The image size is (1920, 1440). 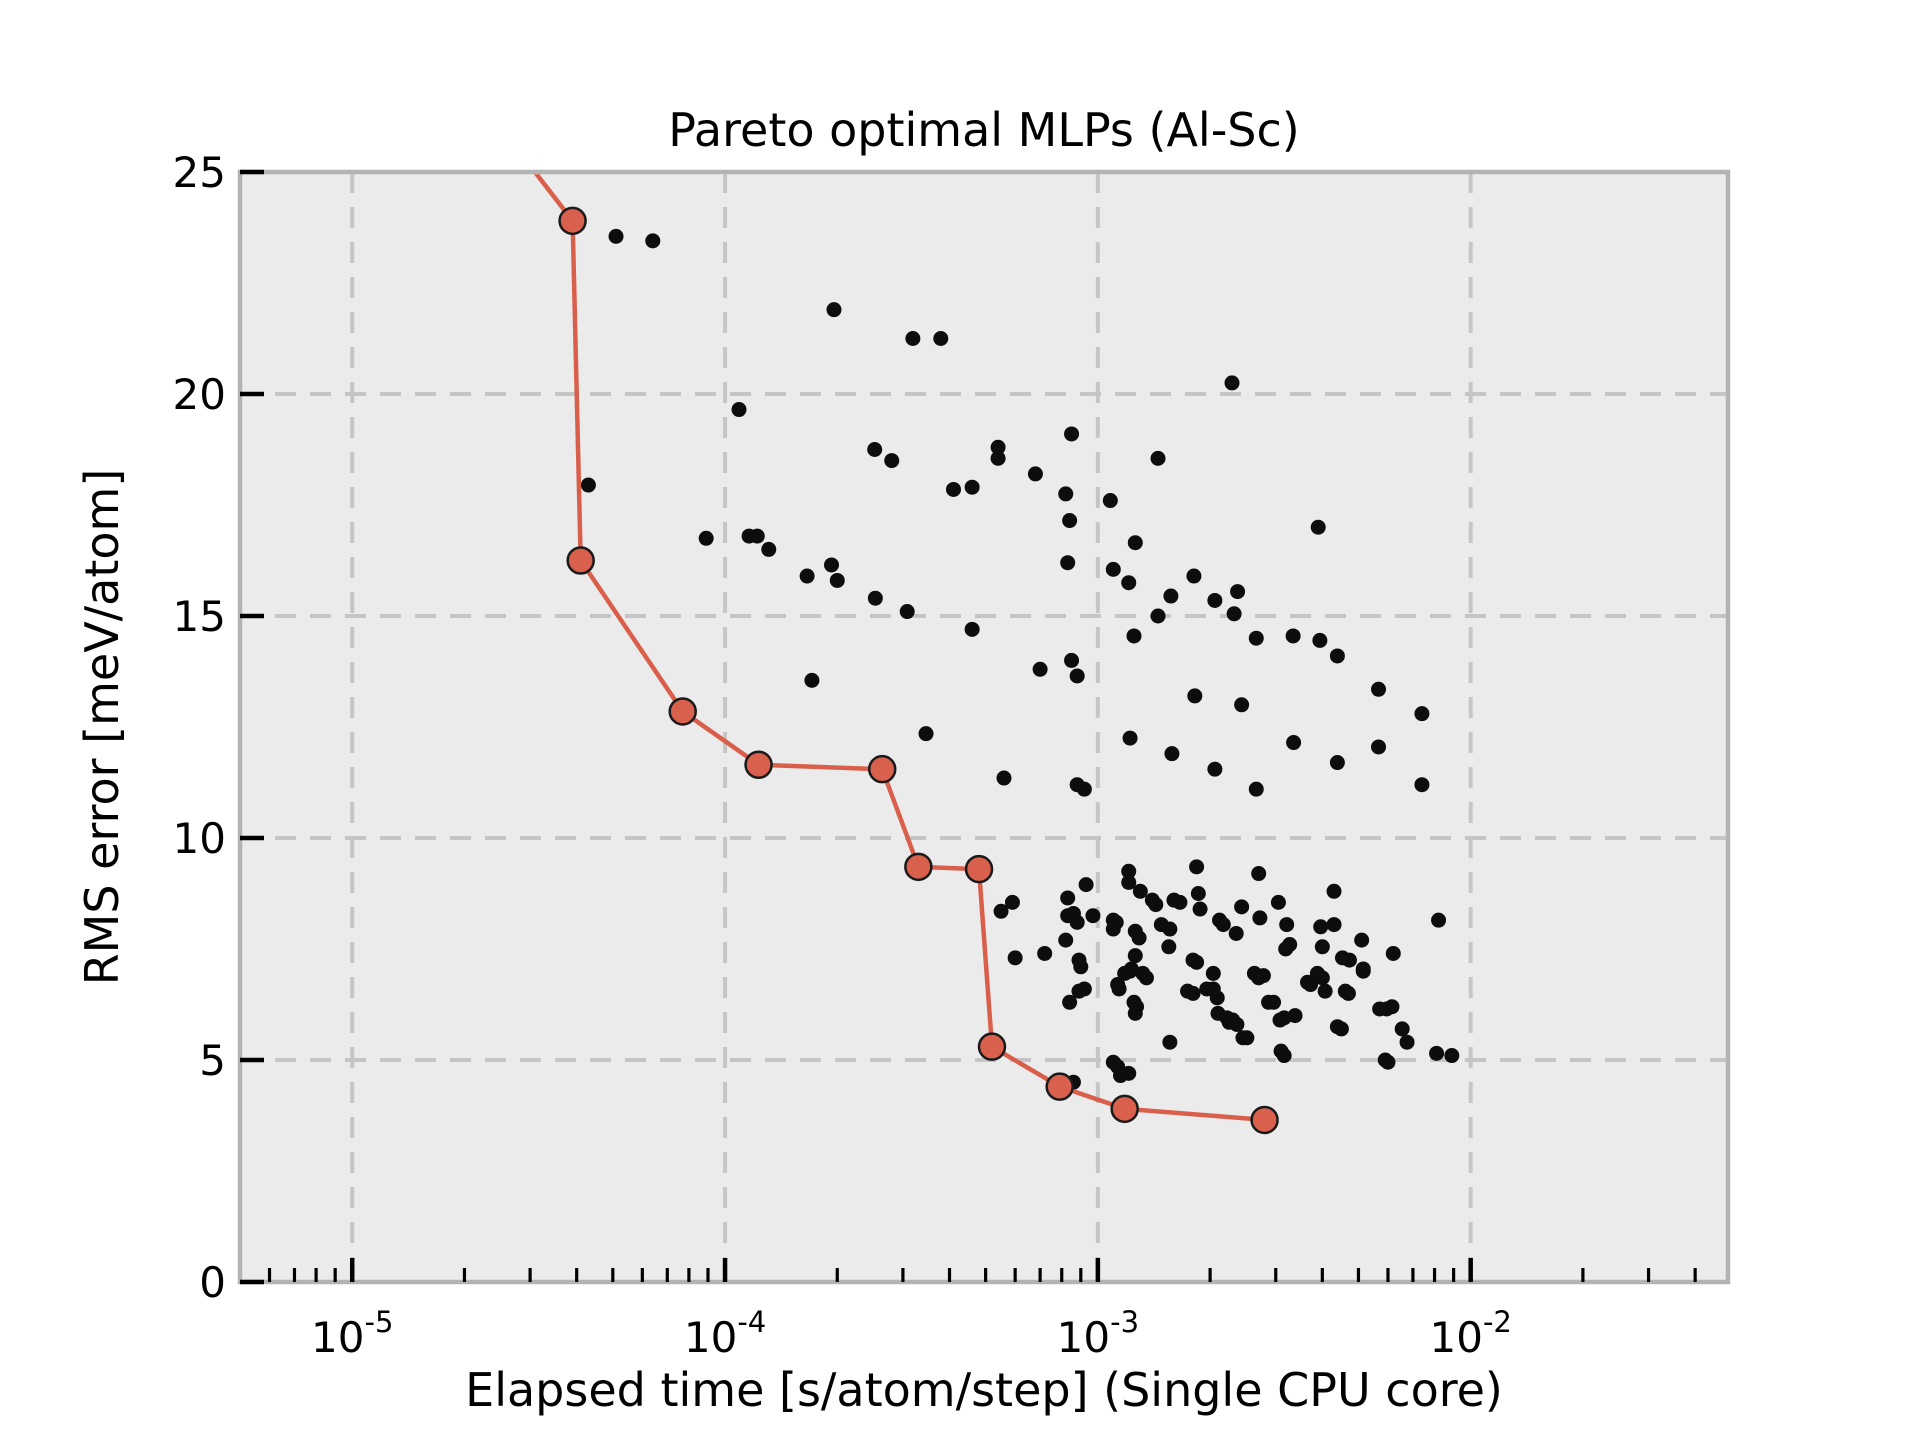 What do you see at coordinates (984, 130) in the screenshot?
I see `chart-title: Pareto optimal MLPs (Al-Sc)` at bounding box center [984, 130].